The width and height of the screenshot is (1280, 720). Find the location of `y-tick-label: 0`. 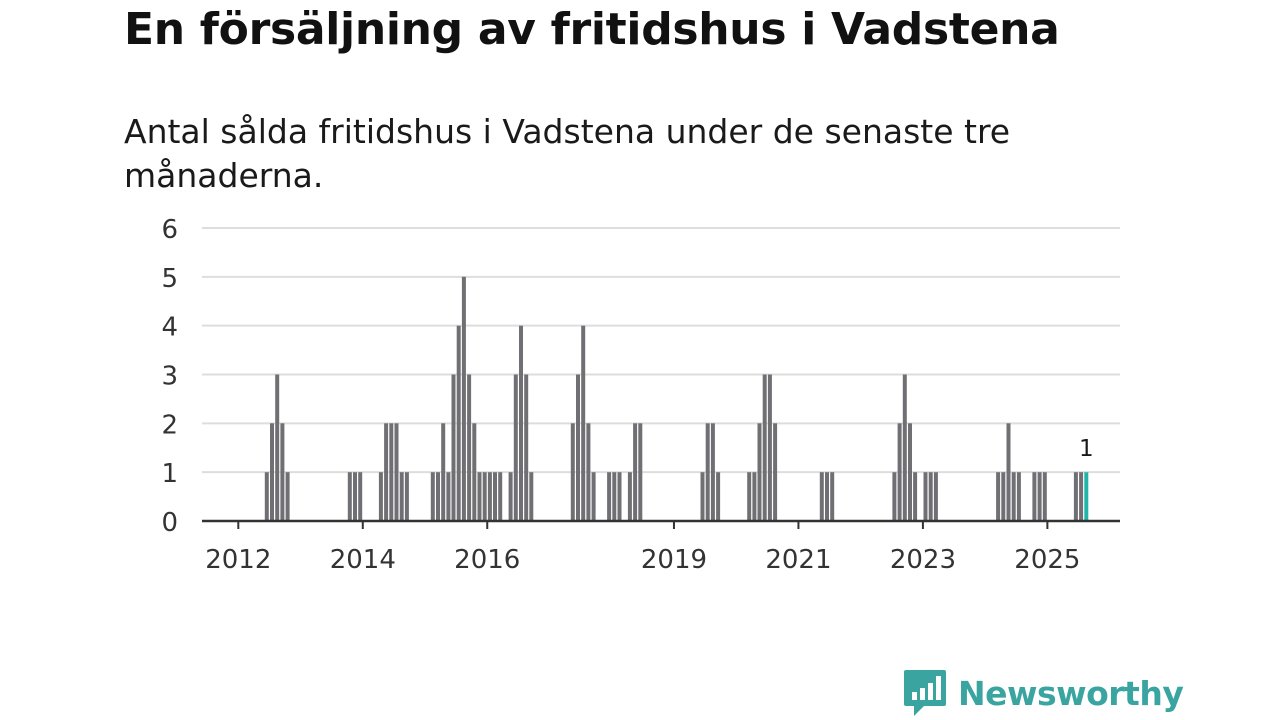

y-tick-label: 0 is located at coordinates (169, 523).